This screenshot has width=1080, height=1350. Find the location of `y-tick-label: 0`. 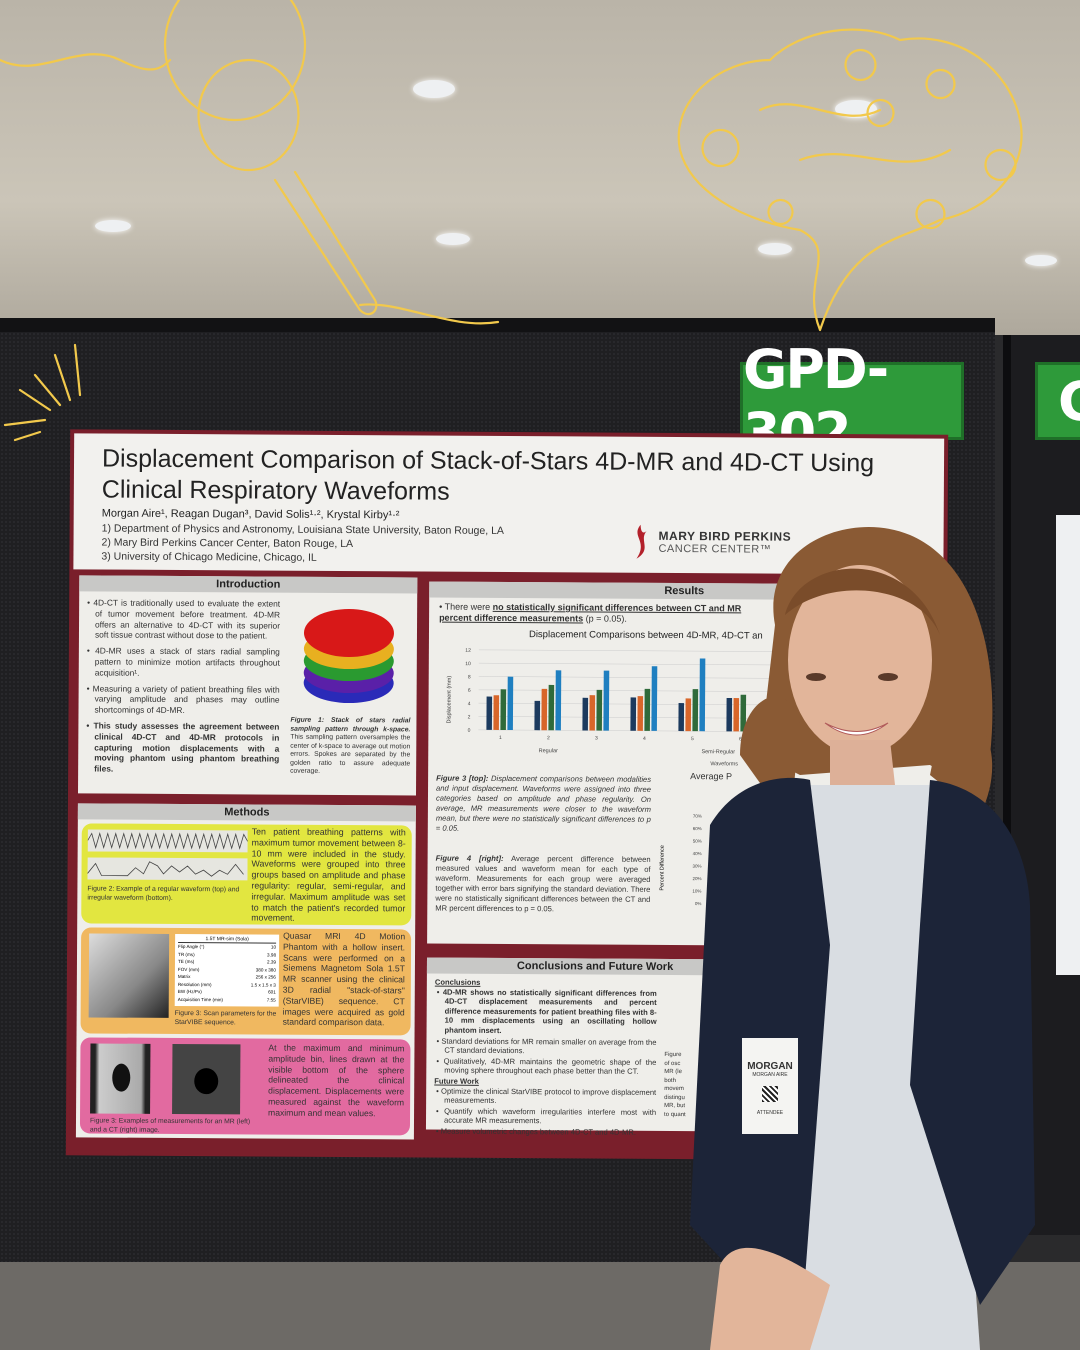

y-tick-label: 0 is located at coordinates (469, 731).